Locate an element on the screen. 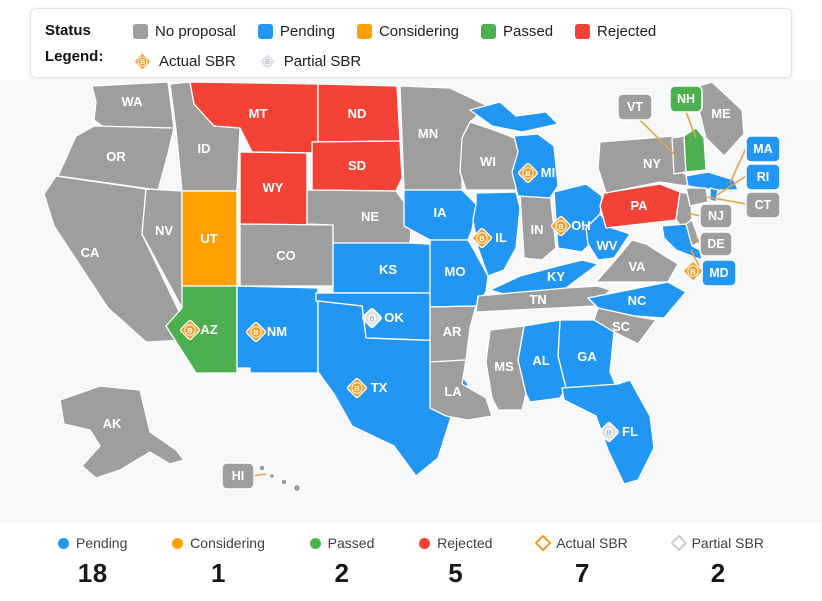 Image resolution: width=822 pixels, height=601 pixels. stat-count-rejected: 5 is located at coordinates (456, 573).